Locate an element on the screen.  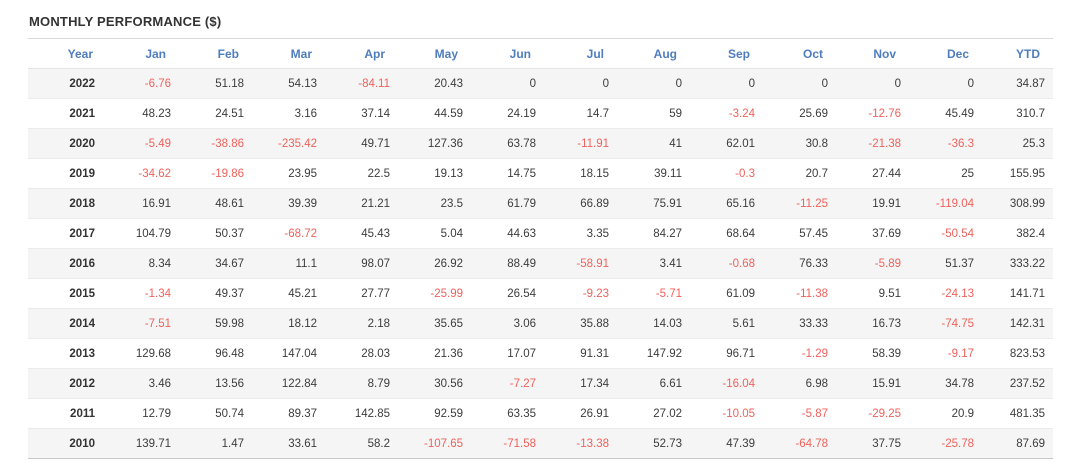
value-cell-2019-jul: 18.15 is located at coordinates (594, 173).